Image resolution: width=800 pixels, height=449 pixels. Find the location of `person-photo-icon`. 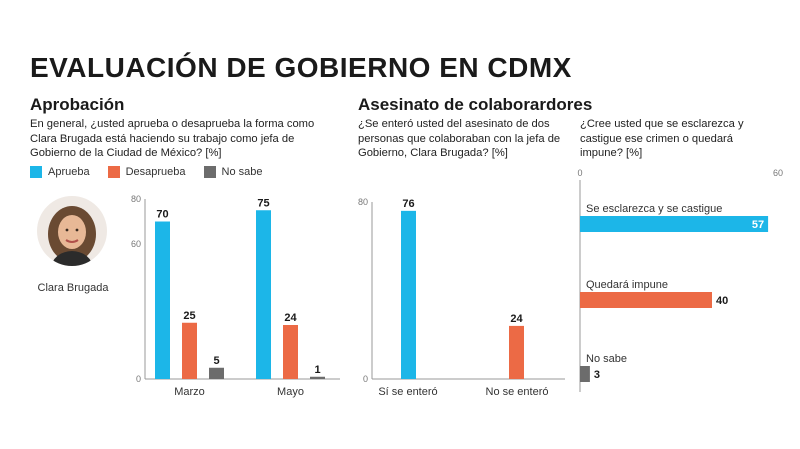

person-photo-icon is located at coordinates (72, 231).